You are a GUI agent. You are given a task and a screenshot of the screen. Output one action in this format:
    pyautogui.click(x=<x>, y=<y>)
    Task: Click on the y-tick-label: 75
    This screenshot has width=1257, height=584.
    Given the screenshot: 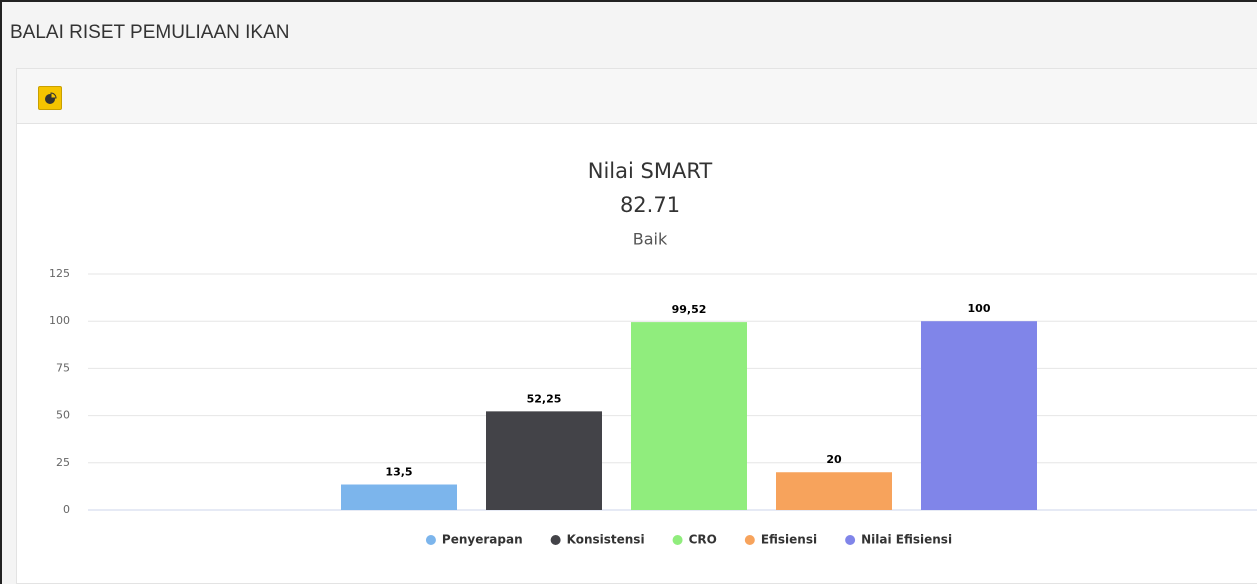 What is the action you would take?
    pyautogui.click(x=63, y=367)
    